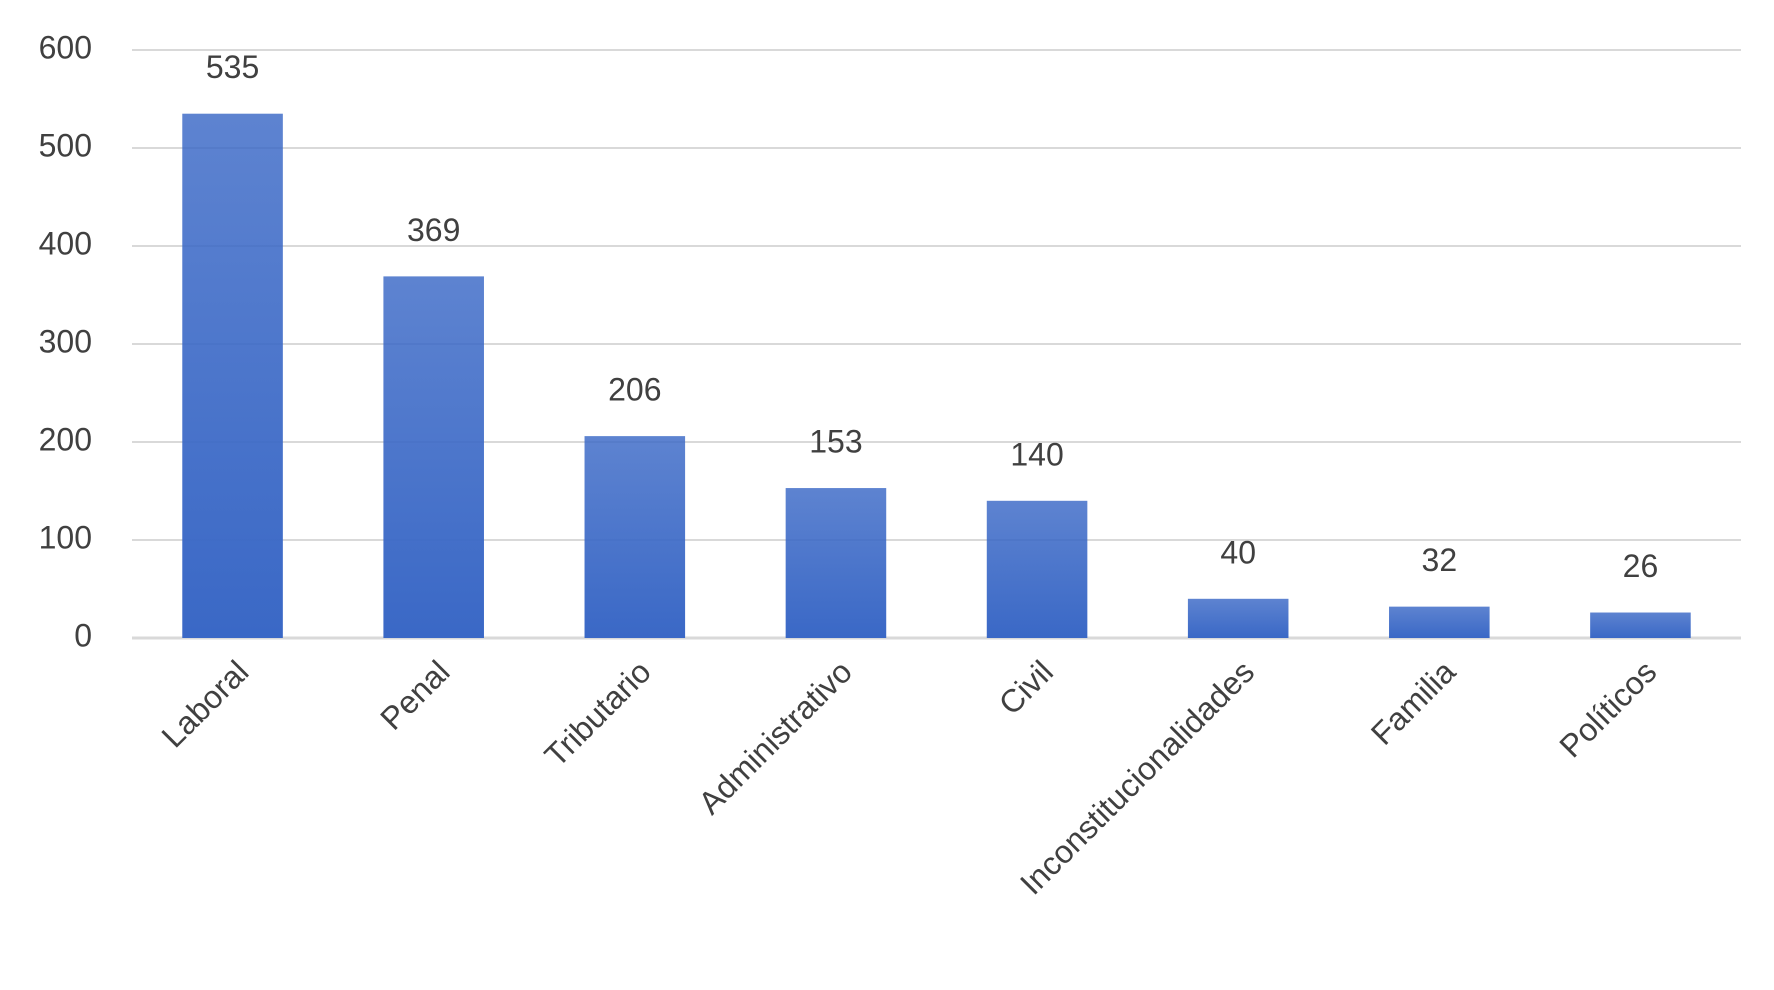  Describe the element at coordinates (634, 390) in the screenshot. I see `data-label: 206` at that location.